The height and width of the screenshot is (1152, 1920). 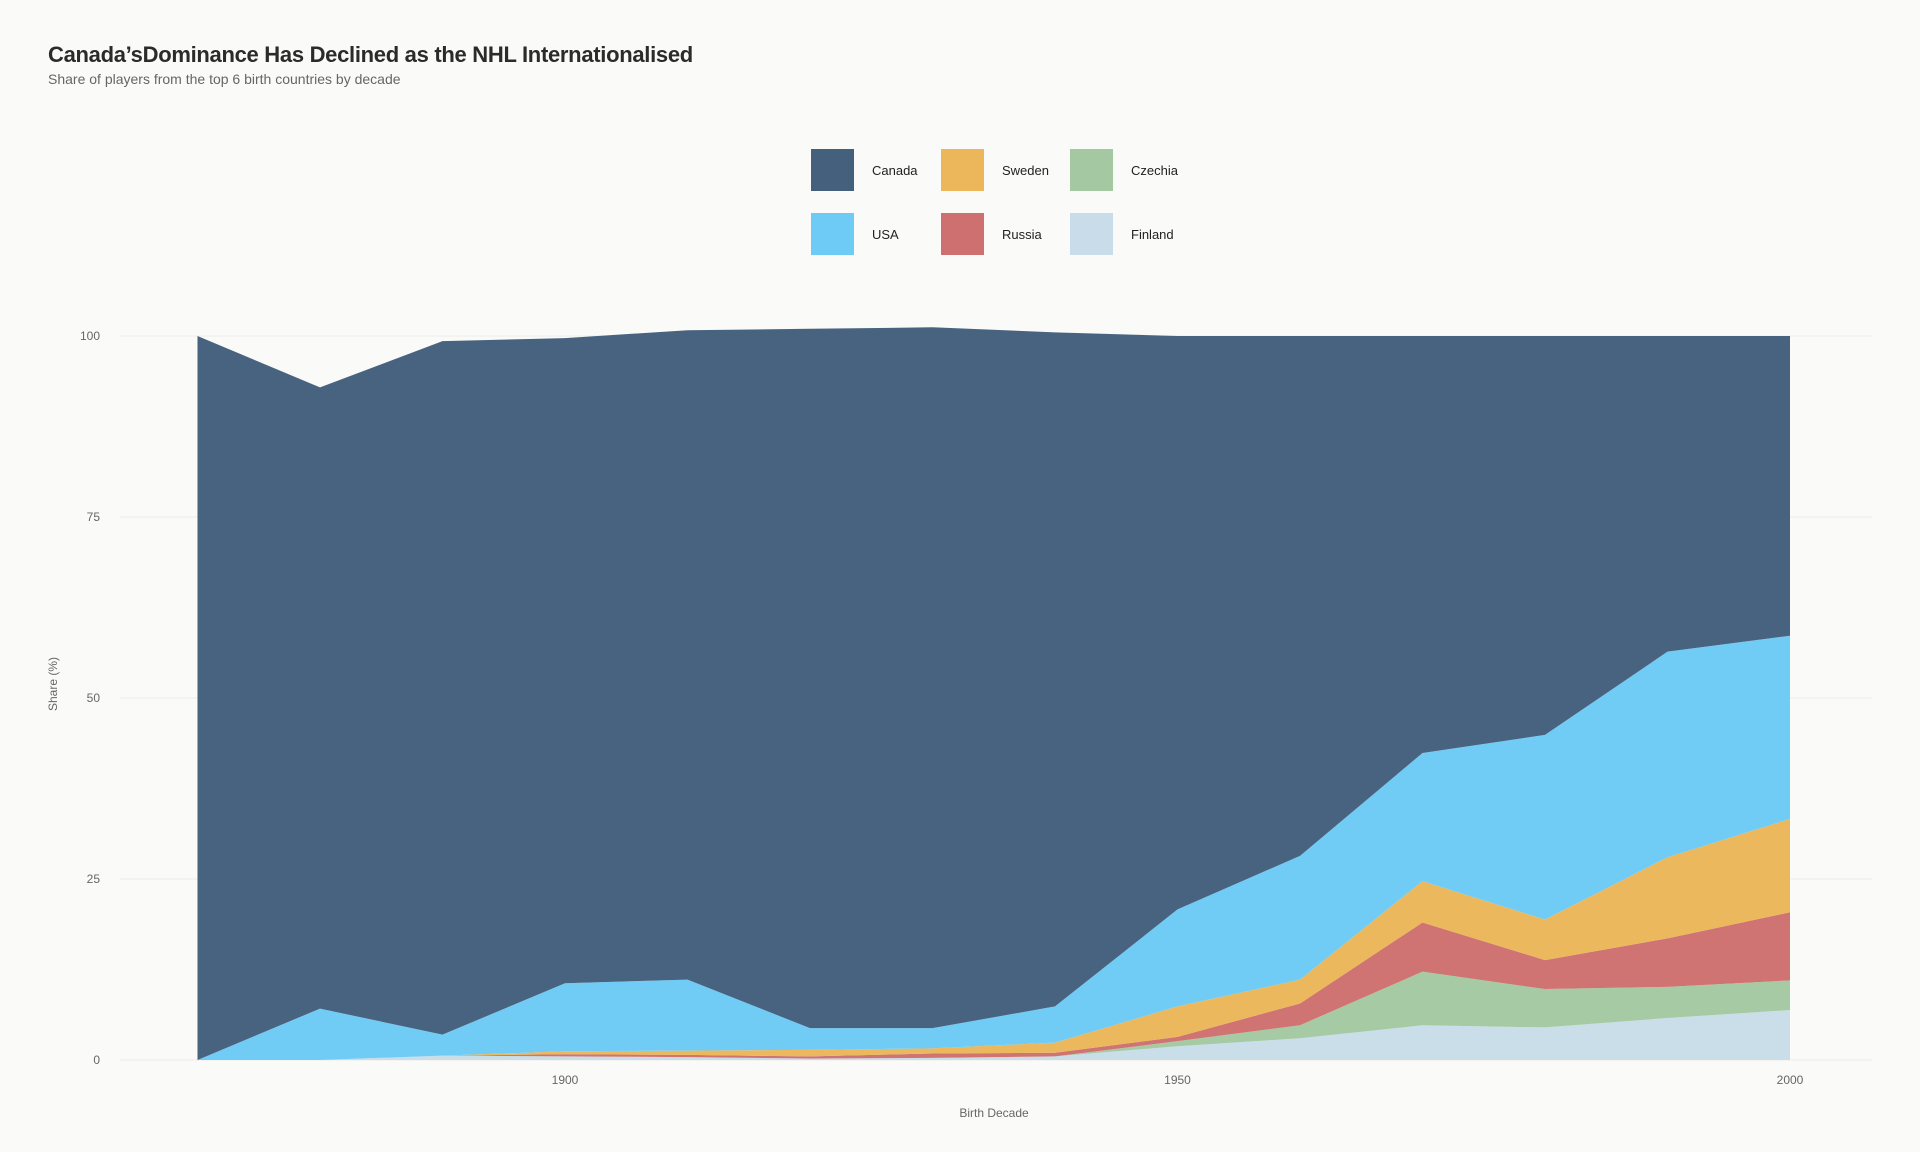 I want to click on legend-item-czechia: Czechia, so click(x=1124, y=170).